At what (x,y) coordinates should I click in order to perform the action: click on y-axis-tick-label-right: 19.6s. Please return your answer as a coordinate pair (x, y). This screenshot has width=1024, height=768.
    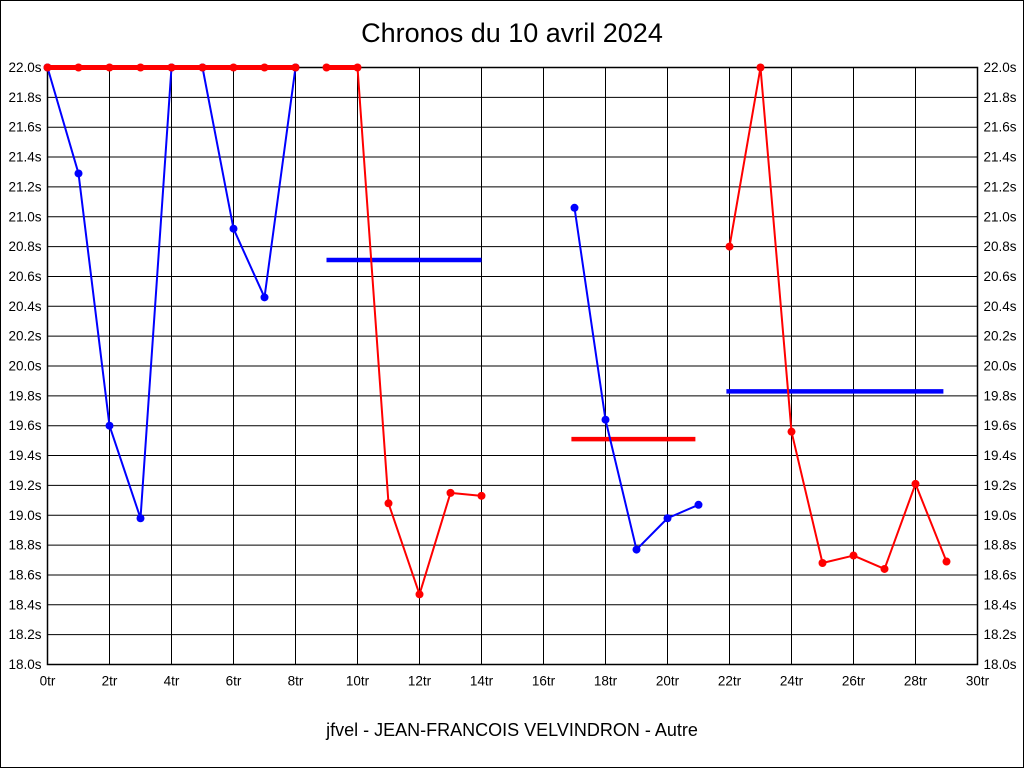
    Looking at the image, I should click on (1000, 425).